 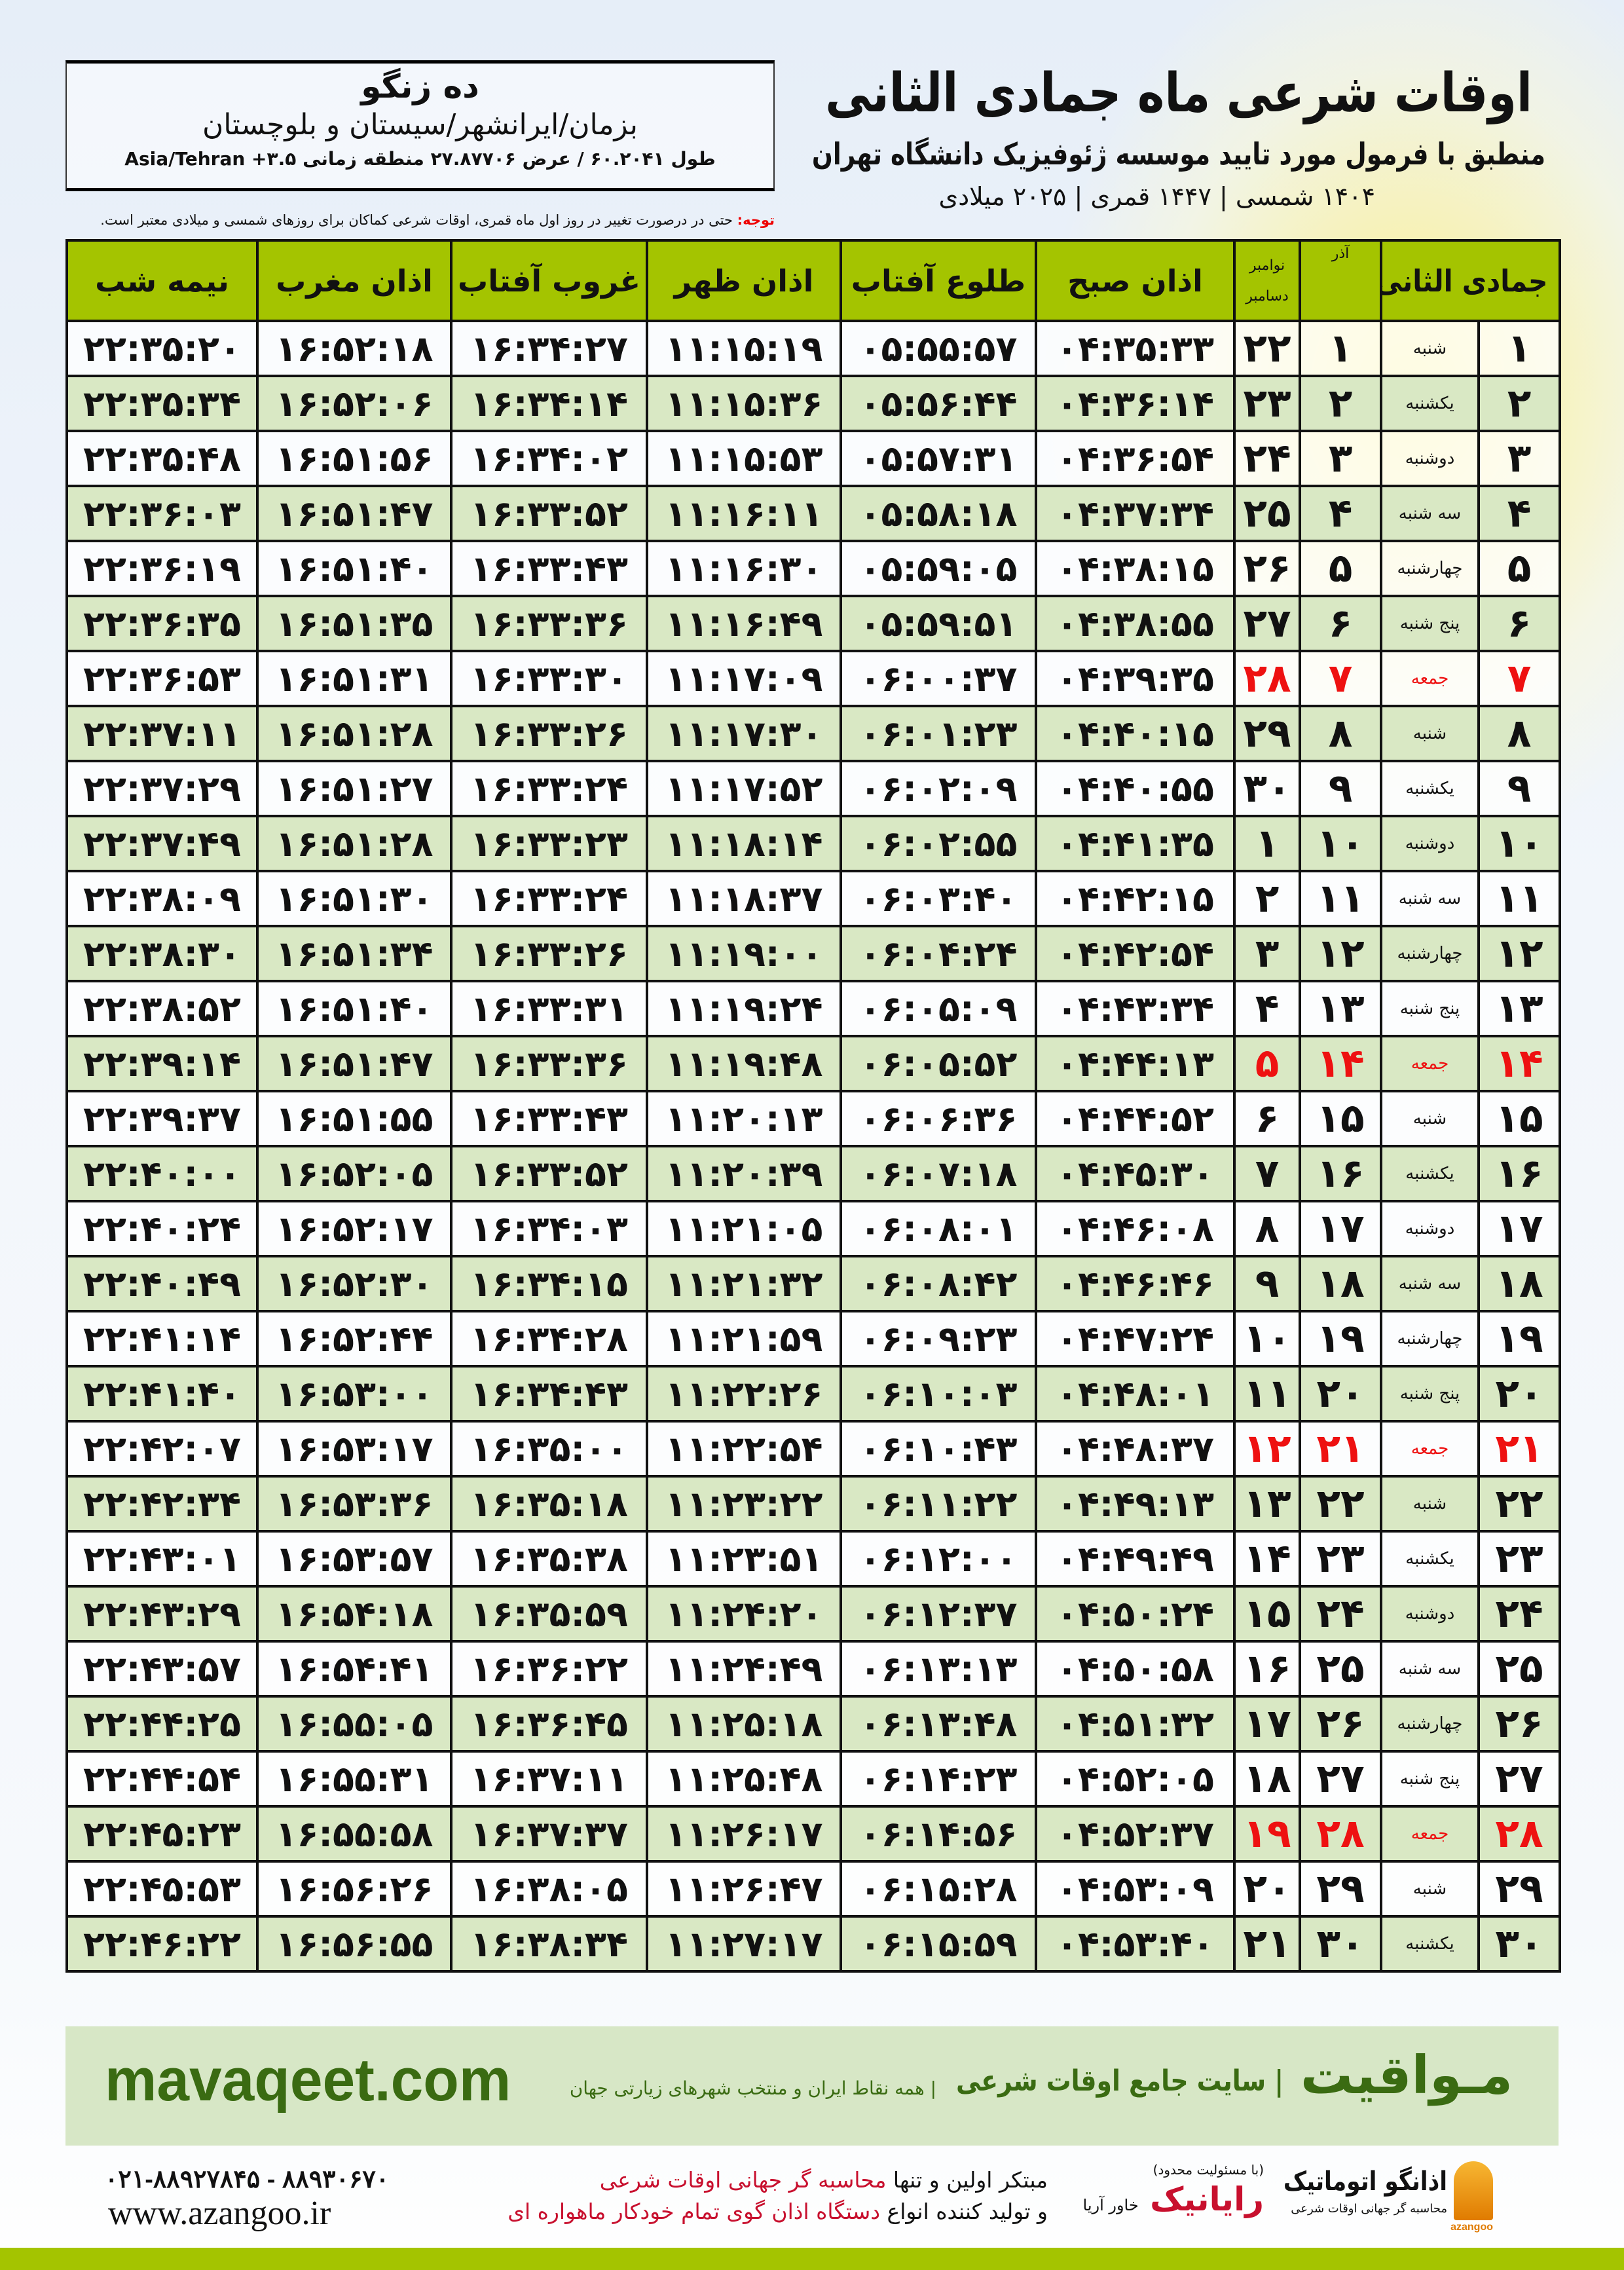 I want to click on cell-sobh: ۰۴:۴۶:۰۸, so click(x=1135, y=1228).